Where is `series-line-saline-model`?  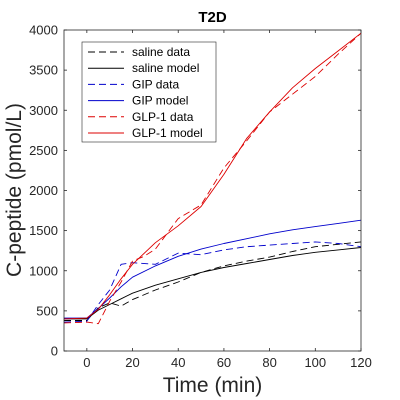
series-line-saline-model is located at coordinates (213, 283).